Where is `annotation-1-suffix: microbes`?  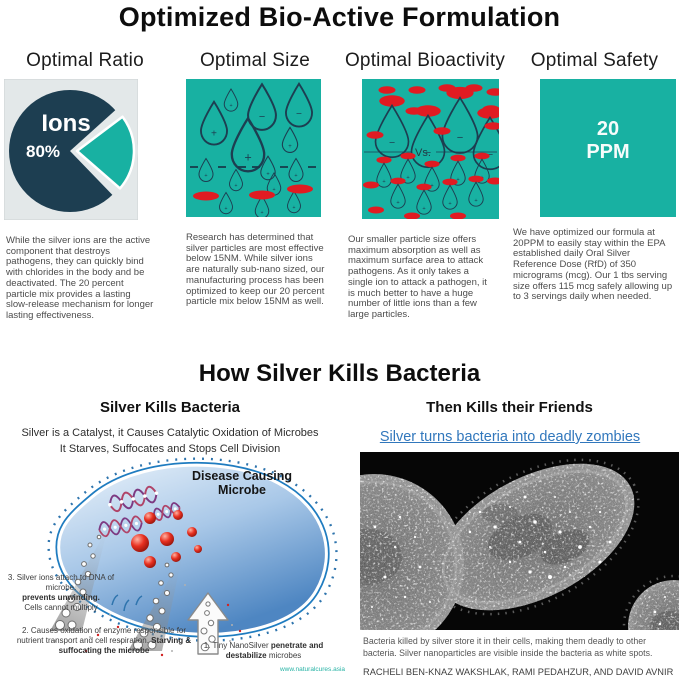 annotation-1-suffix: microbes is located at coordinates (284, 655).